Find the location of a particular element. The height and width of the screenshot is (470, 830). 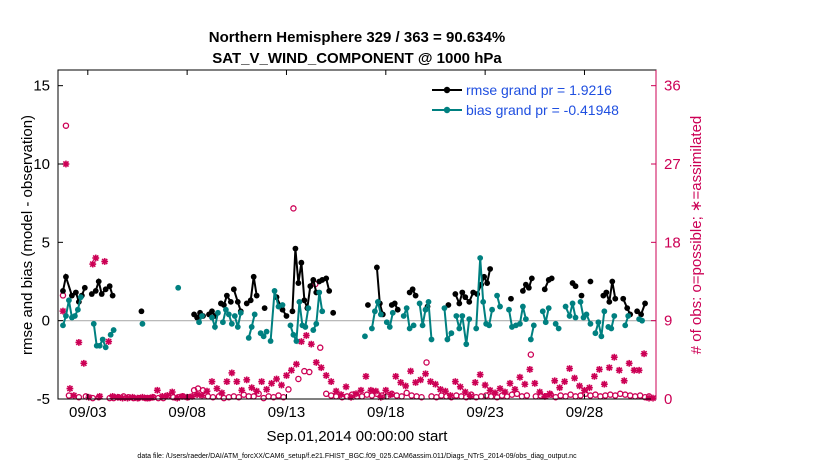

y2-tick-label: 18 is located at coordinates (672, 242).